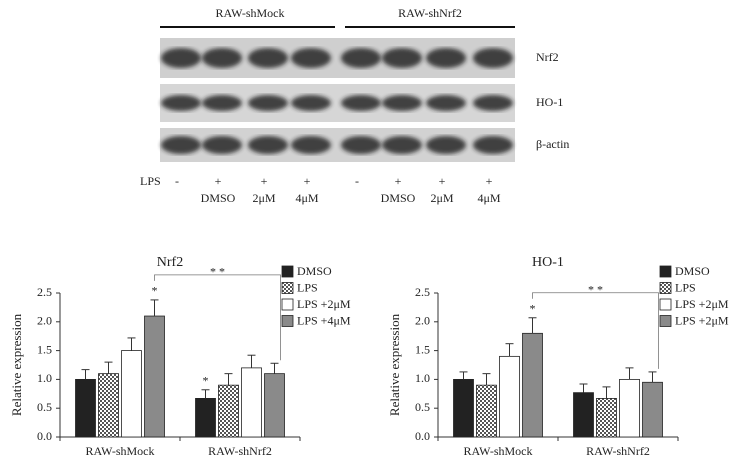 The width and height of the screenshot is (740, 465). What do you see at coordinates (249, 13) in the screenshot?
I see `group-label: RAW-shMock` at bounding box center [249, 13].